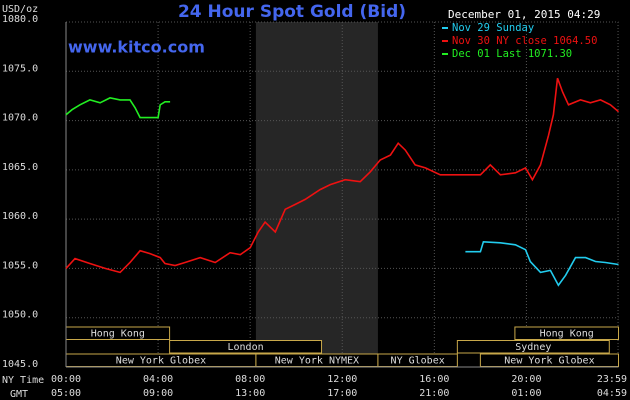 The height and width of the screenshot is (400, 630). Describe the element at coordinates (250, 393) in the screenshot. I see `x2-tick-label: 13:00` at that location.